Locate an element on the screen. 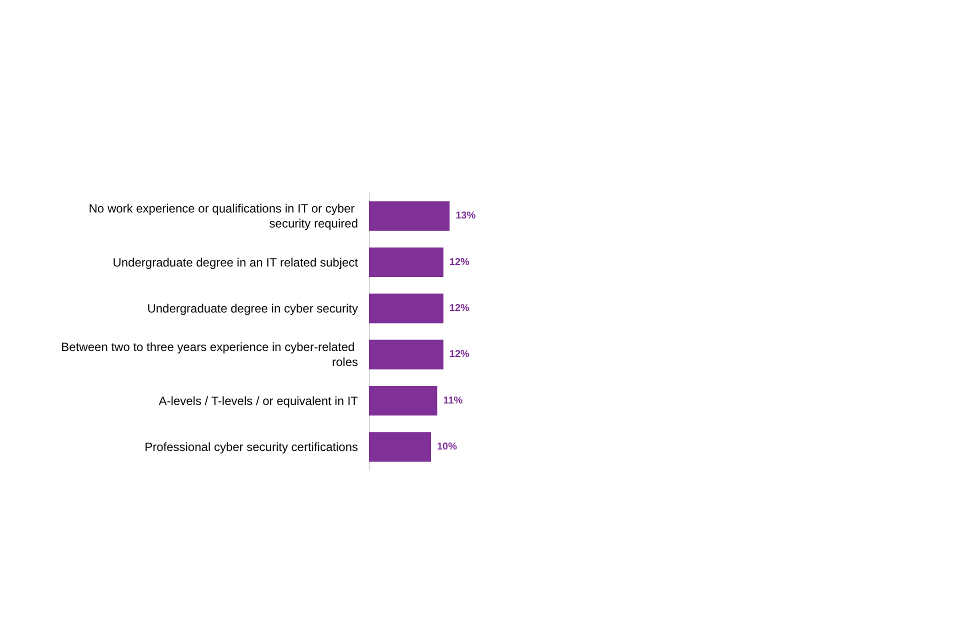 This screenshot has height=640, width=960. data-label: 13% is located at coordinates (466, 216).